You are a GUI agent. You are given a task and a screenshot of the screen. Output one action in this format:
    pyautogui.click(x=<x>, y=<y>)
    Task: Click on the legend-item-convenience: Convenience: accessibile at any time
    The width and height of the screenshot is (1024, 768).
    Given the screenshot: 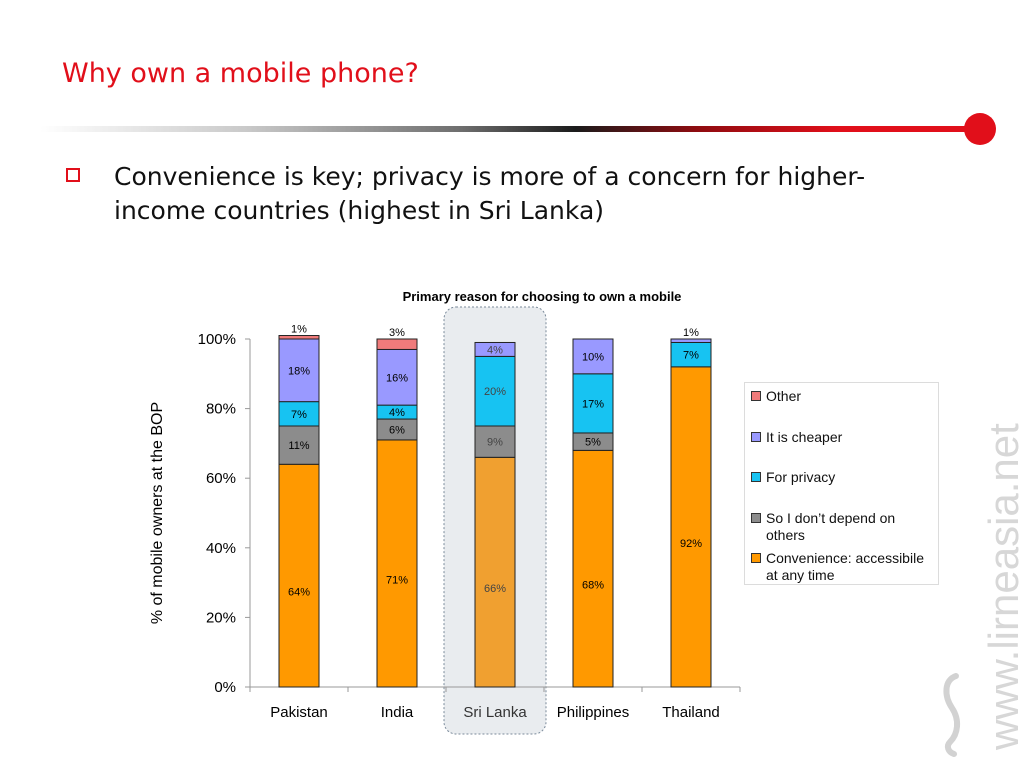 What is the action you would take?
    pyautogui.click(x=843, y=567)
    